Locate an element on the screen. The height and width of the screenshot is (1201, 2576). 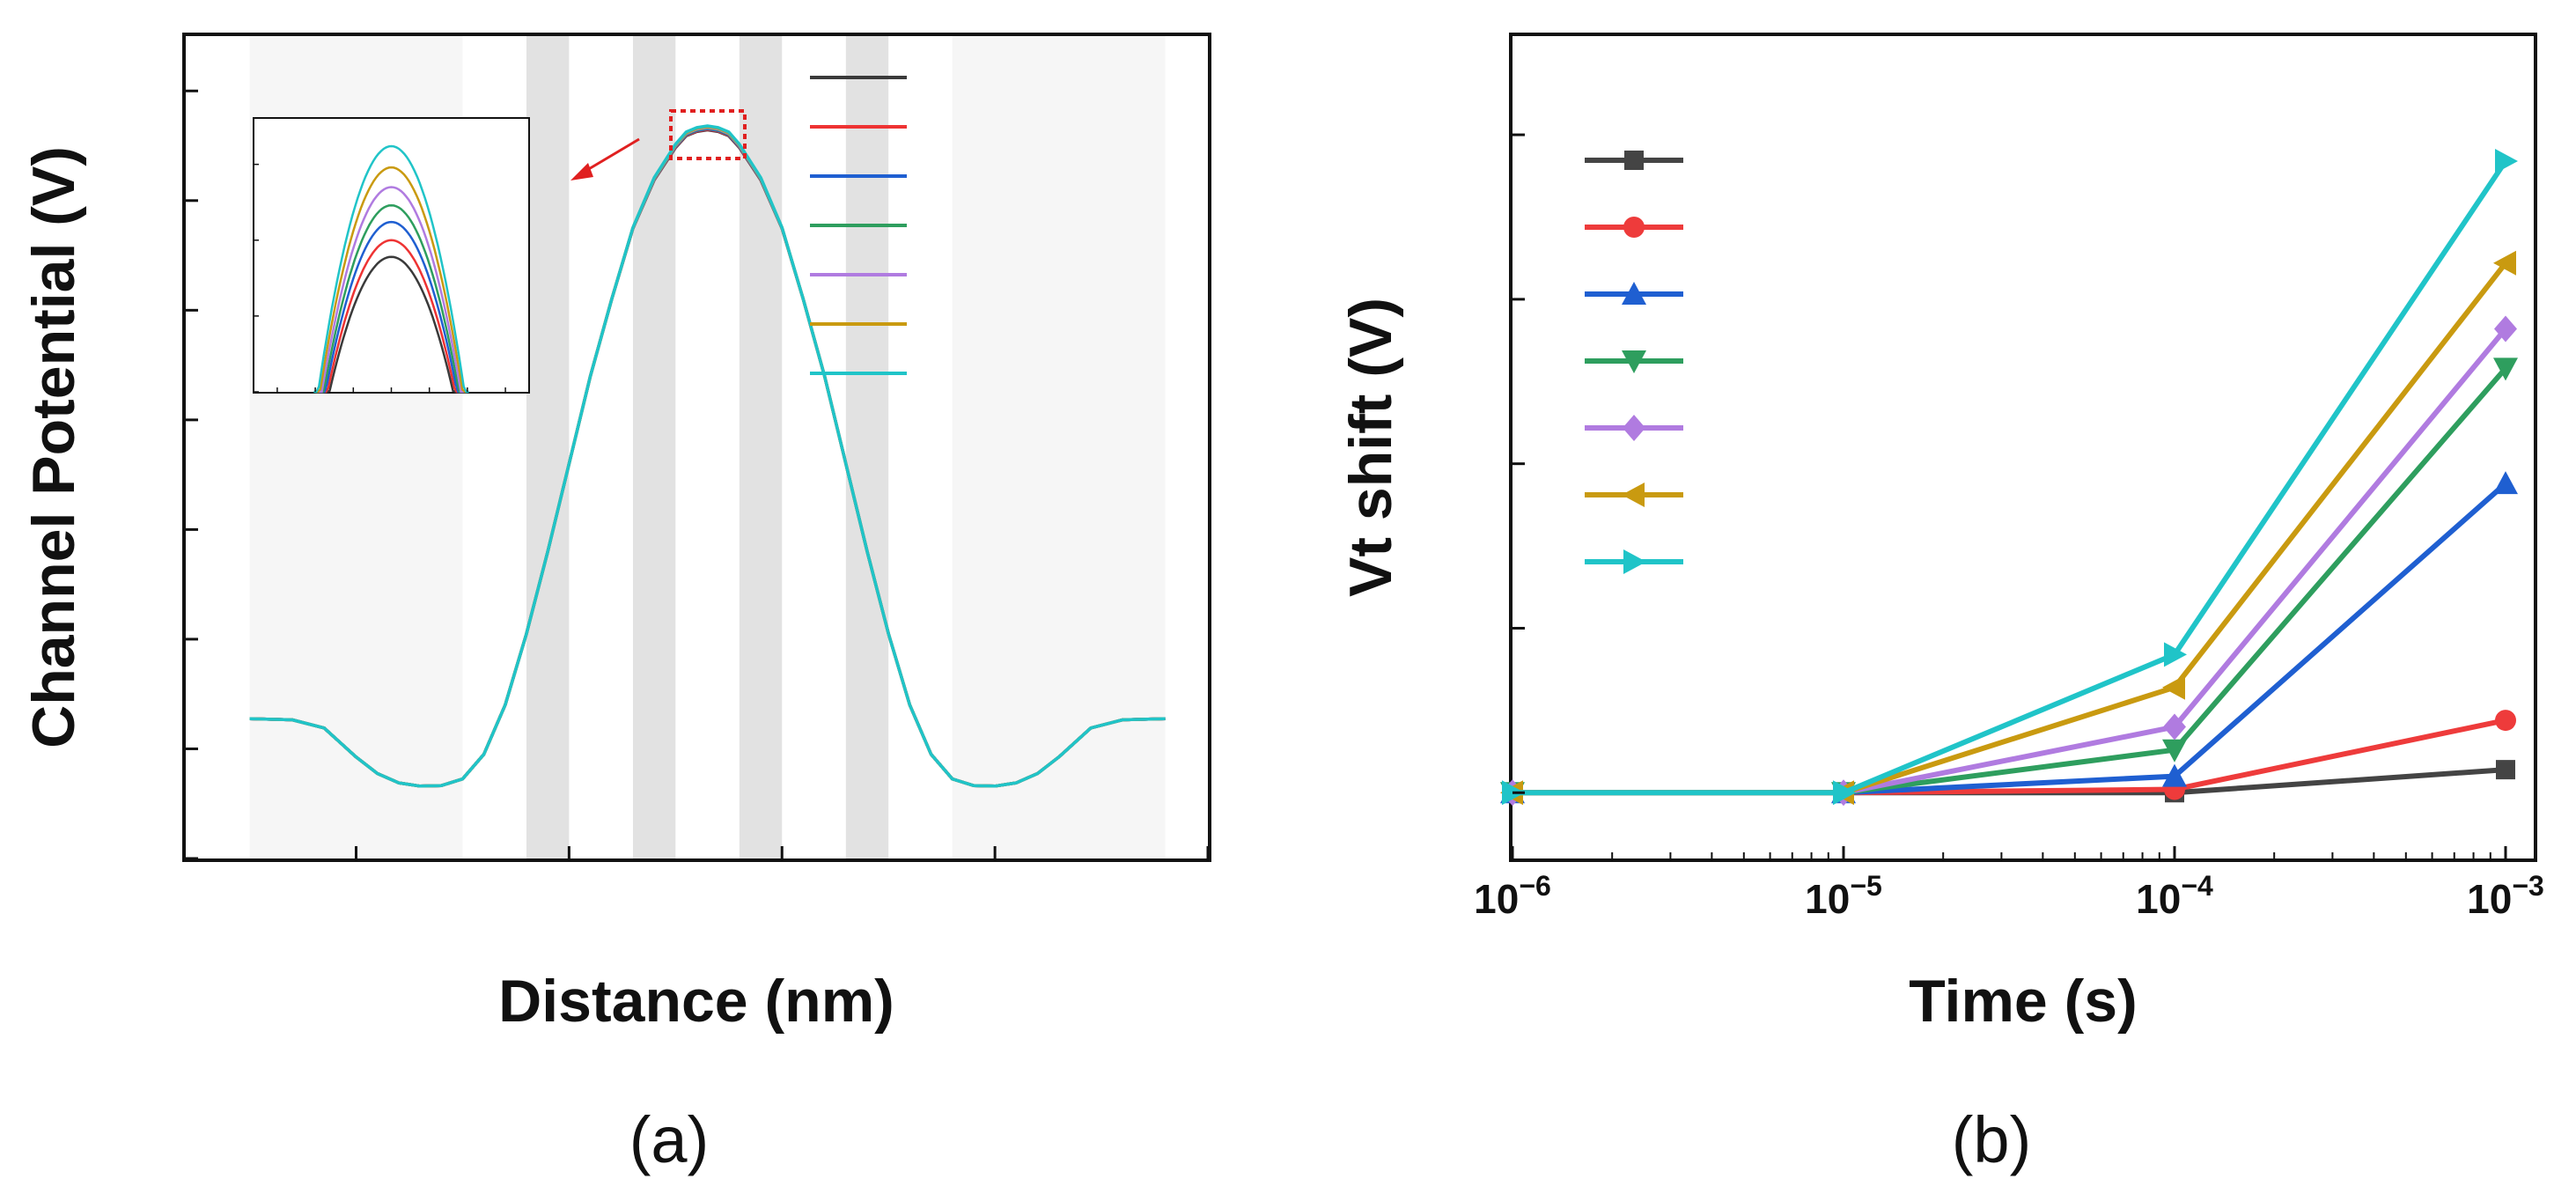
x-tick-exponent: −6 is located at coordinates (1534, 886).